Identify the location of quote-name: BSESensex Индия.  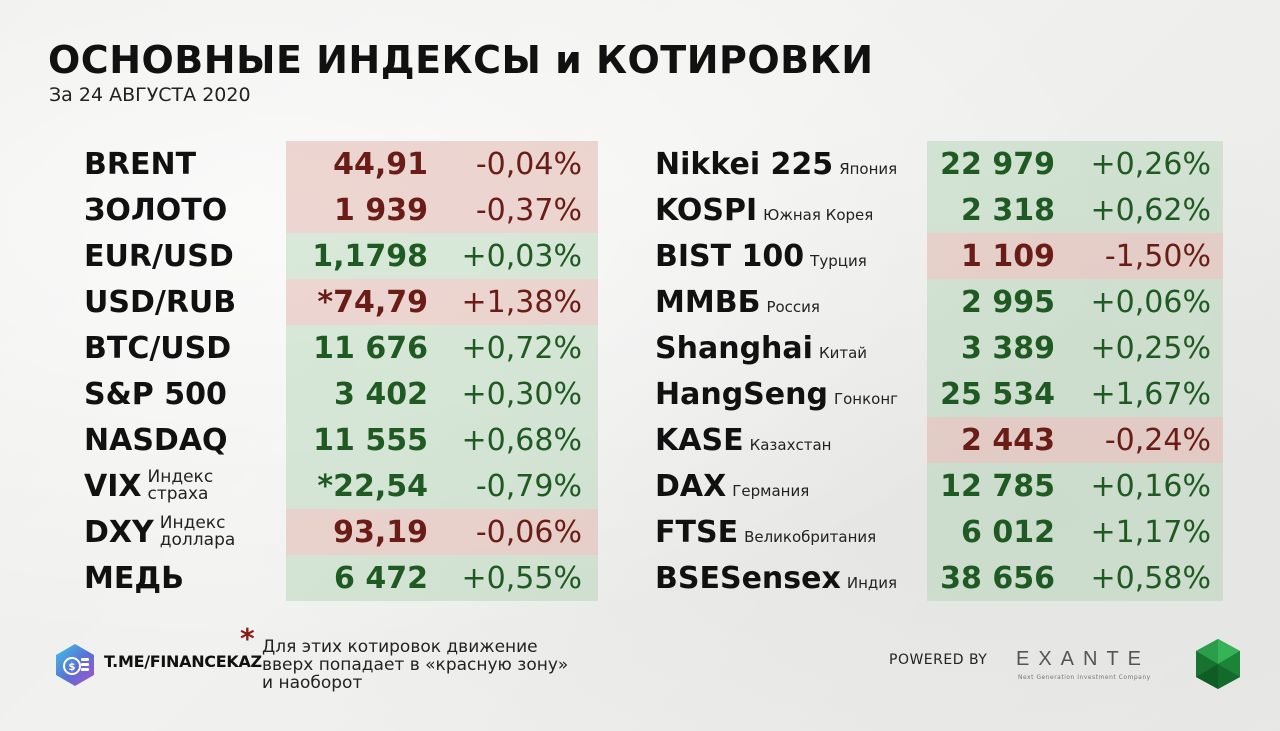
(776, 578).